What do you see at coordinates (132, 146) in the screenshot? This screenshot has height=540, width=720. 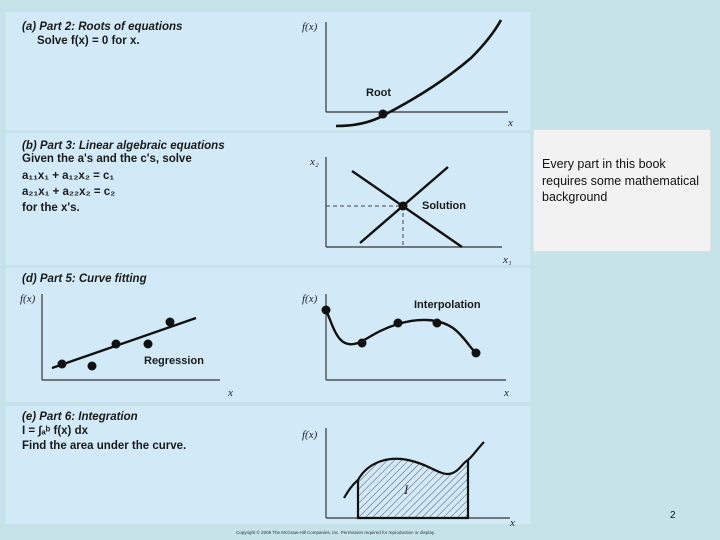 I see `part-title: Part 3: Linear algebraic equations` at bounding box center [132, 146].